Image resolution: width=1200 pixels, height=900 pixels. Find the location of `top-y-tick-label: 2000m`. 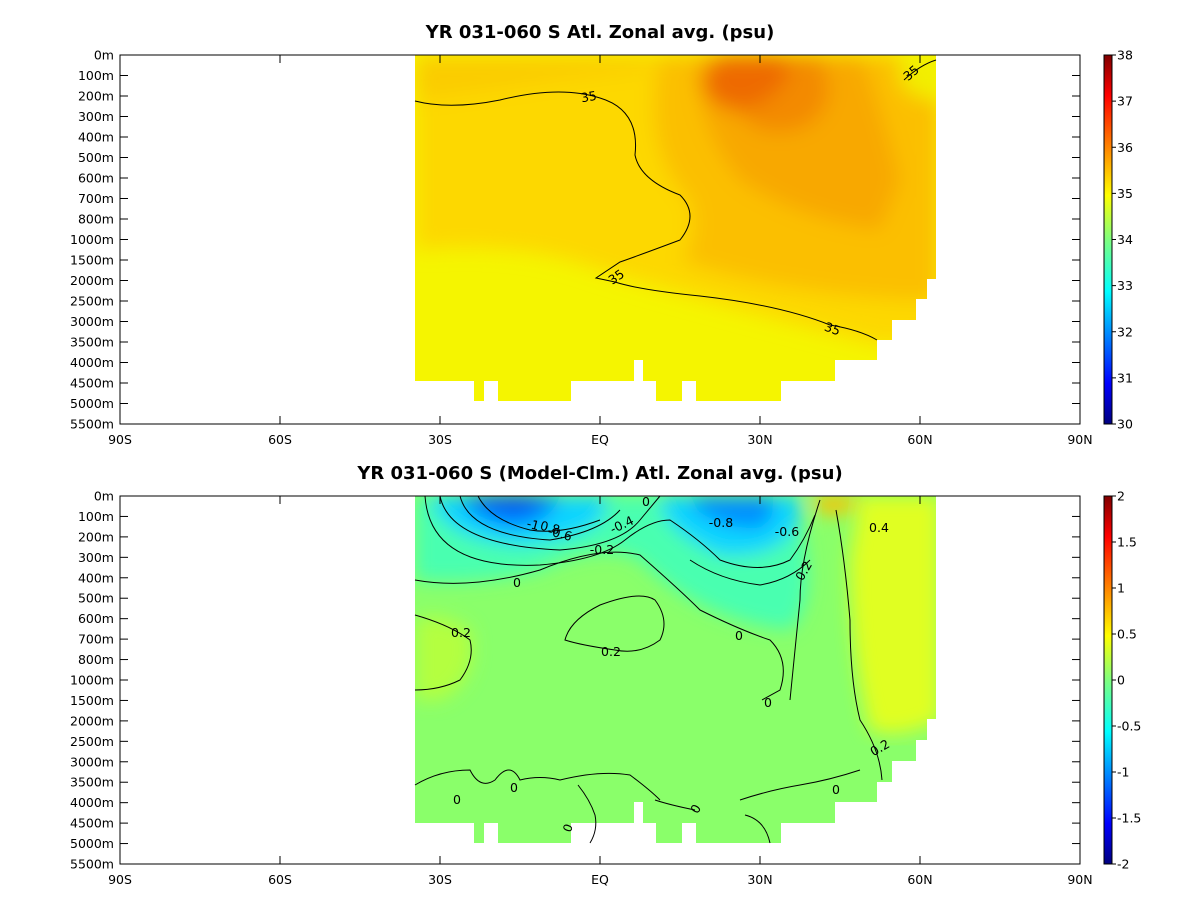

top-y-tick-label: 2000m is located at coordinates (92, 280).